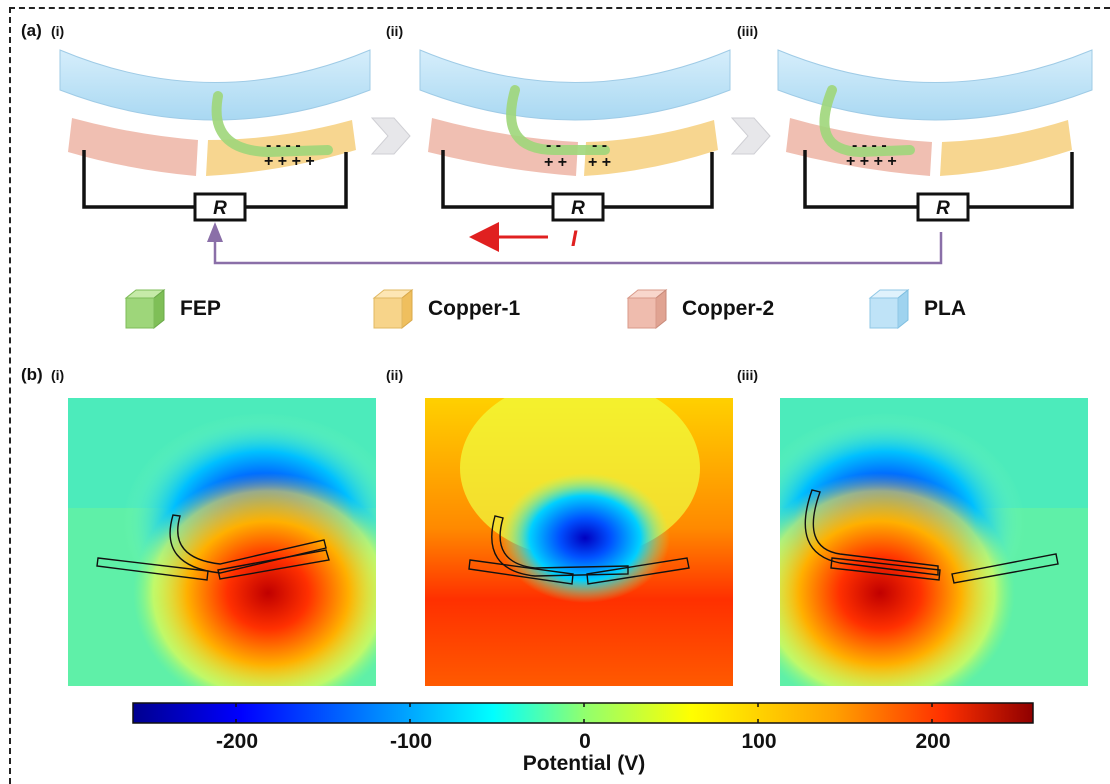 This screenshot has height=784, width=1110. I want to click on legend-label: PLA, so click(945, 308).